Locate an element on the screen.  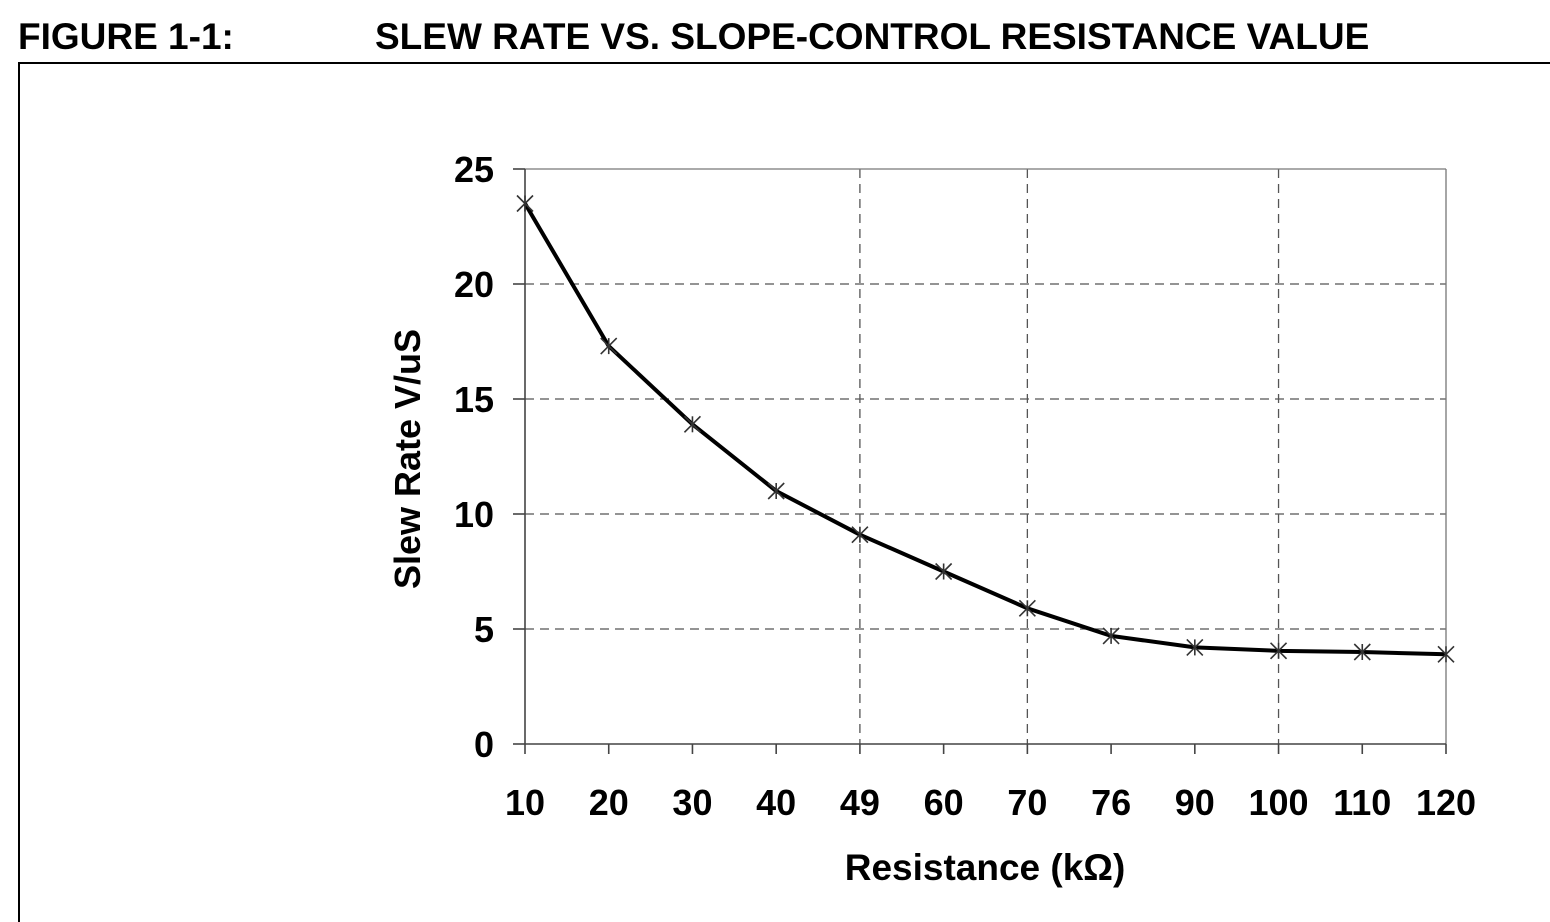
y-tick-label: 10 is located at coordinates (474, 514).